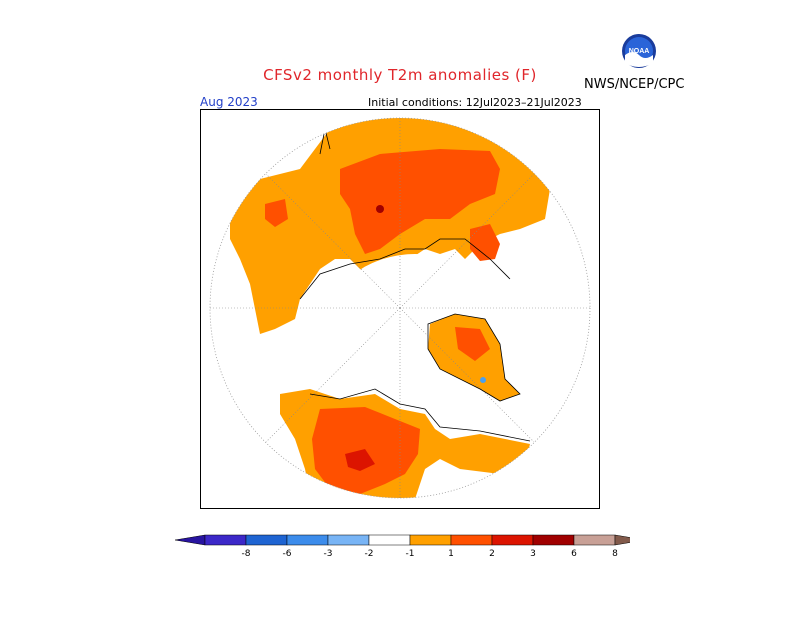  Describe the element at coordinates (451, 554) in the screenshot. I see `colorbar-tick-label: 1` at that location.